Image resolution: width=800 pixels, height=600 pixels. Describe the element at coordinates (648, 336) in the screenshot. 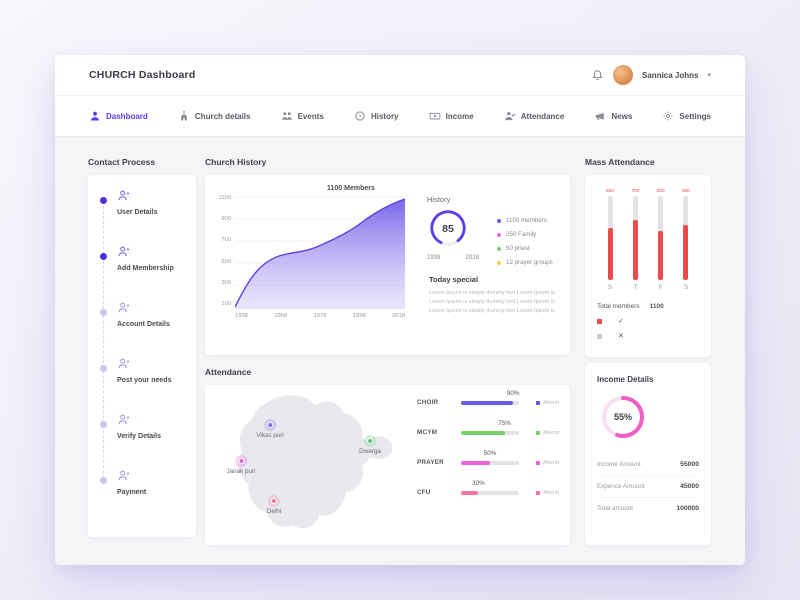

I see `absent-legend: ✕` at that location.